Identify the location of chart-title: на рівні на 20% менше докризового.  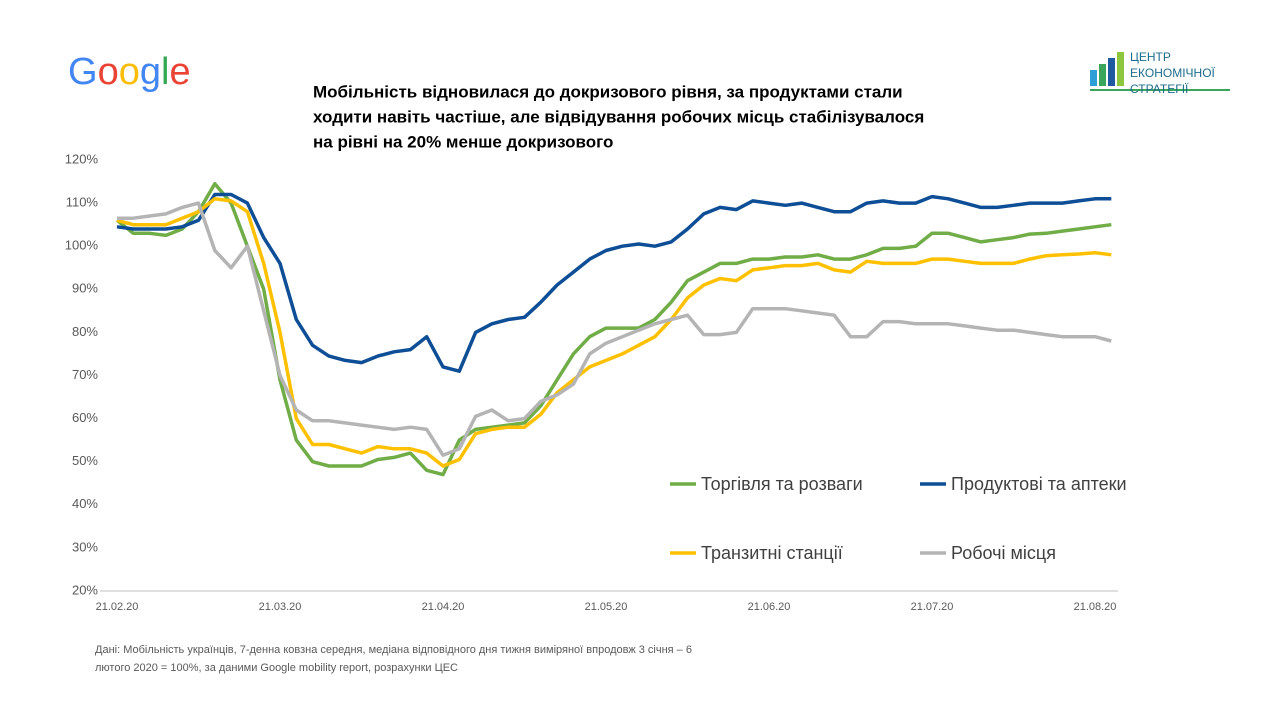
(463, 141).